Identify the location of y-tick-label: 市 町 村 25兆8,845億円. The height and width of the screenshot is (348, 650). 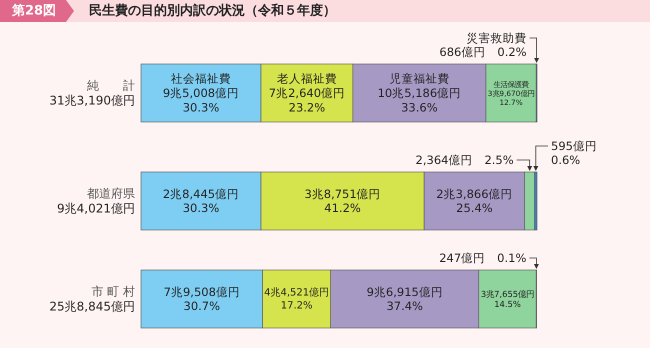
(92, 299).